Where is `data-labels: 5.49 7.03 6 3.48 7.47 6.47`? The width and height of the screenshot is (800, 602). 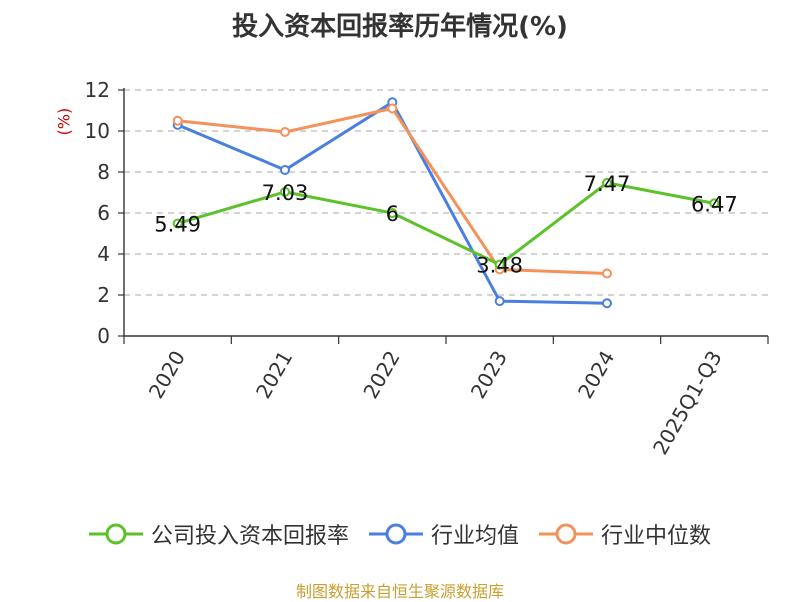
data-labels: 5.49 7.03 6 3.48 7.47 6.47 is located at coordinates (445, 225).